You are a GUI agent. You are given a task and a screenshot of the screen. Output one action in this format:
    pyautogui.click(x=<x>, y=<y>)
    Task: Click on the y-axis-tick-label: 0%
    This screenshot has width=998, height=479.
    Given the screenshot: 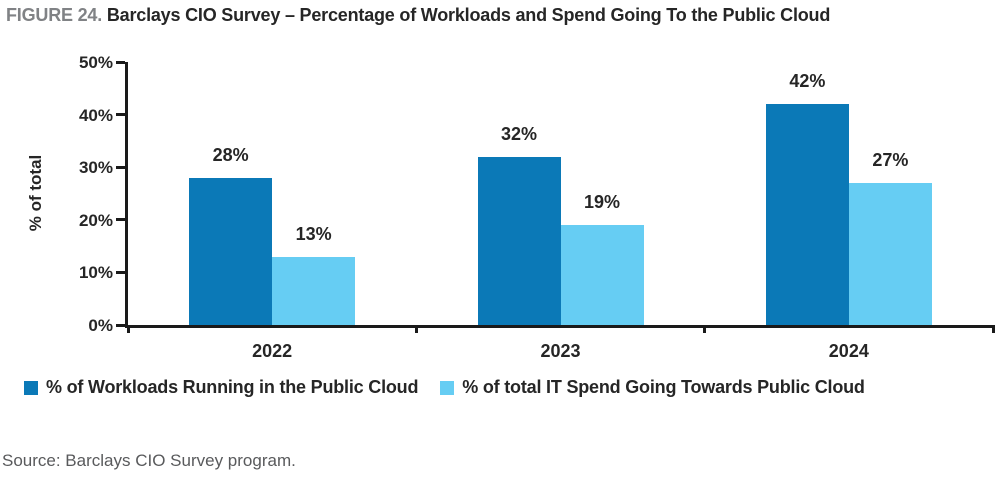 What is the action you would take?
    pyautogui.click(x=100, y=325)
    